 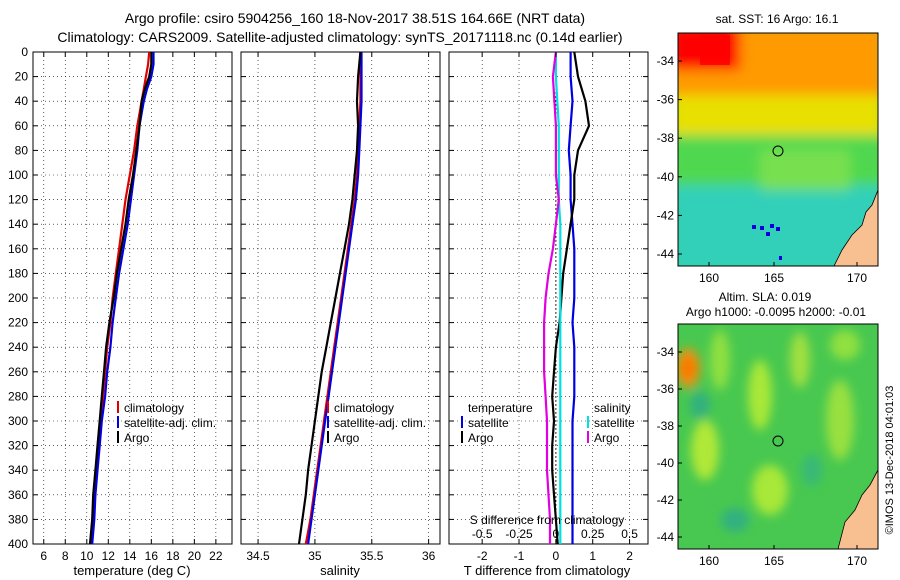 I want to click on depth-tick-label: 280, so click(x=18, y=396).